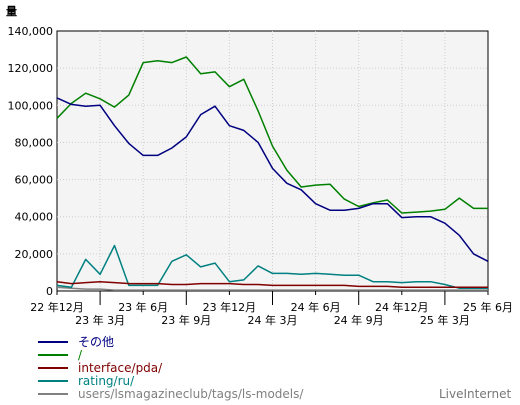  What do you see at coordinates (34, 142) in the screenshot?
I see `y-tick-label: 80,000` at bounding box center [34, 142].